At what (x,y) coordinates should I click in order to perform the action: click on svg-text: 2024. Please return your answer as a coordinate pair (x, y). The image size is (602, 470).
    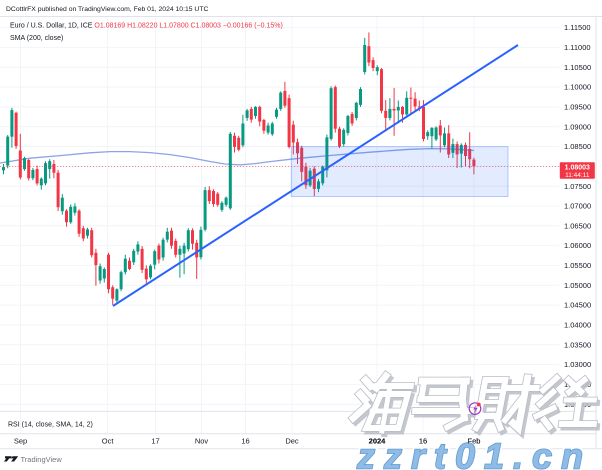
    Looking at the image, I should click on (378, 441).